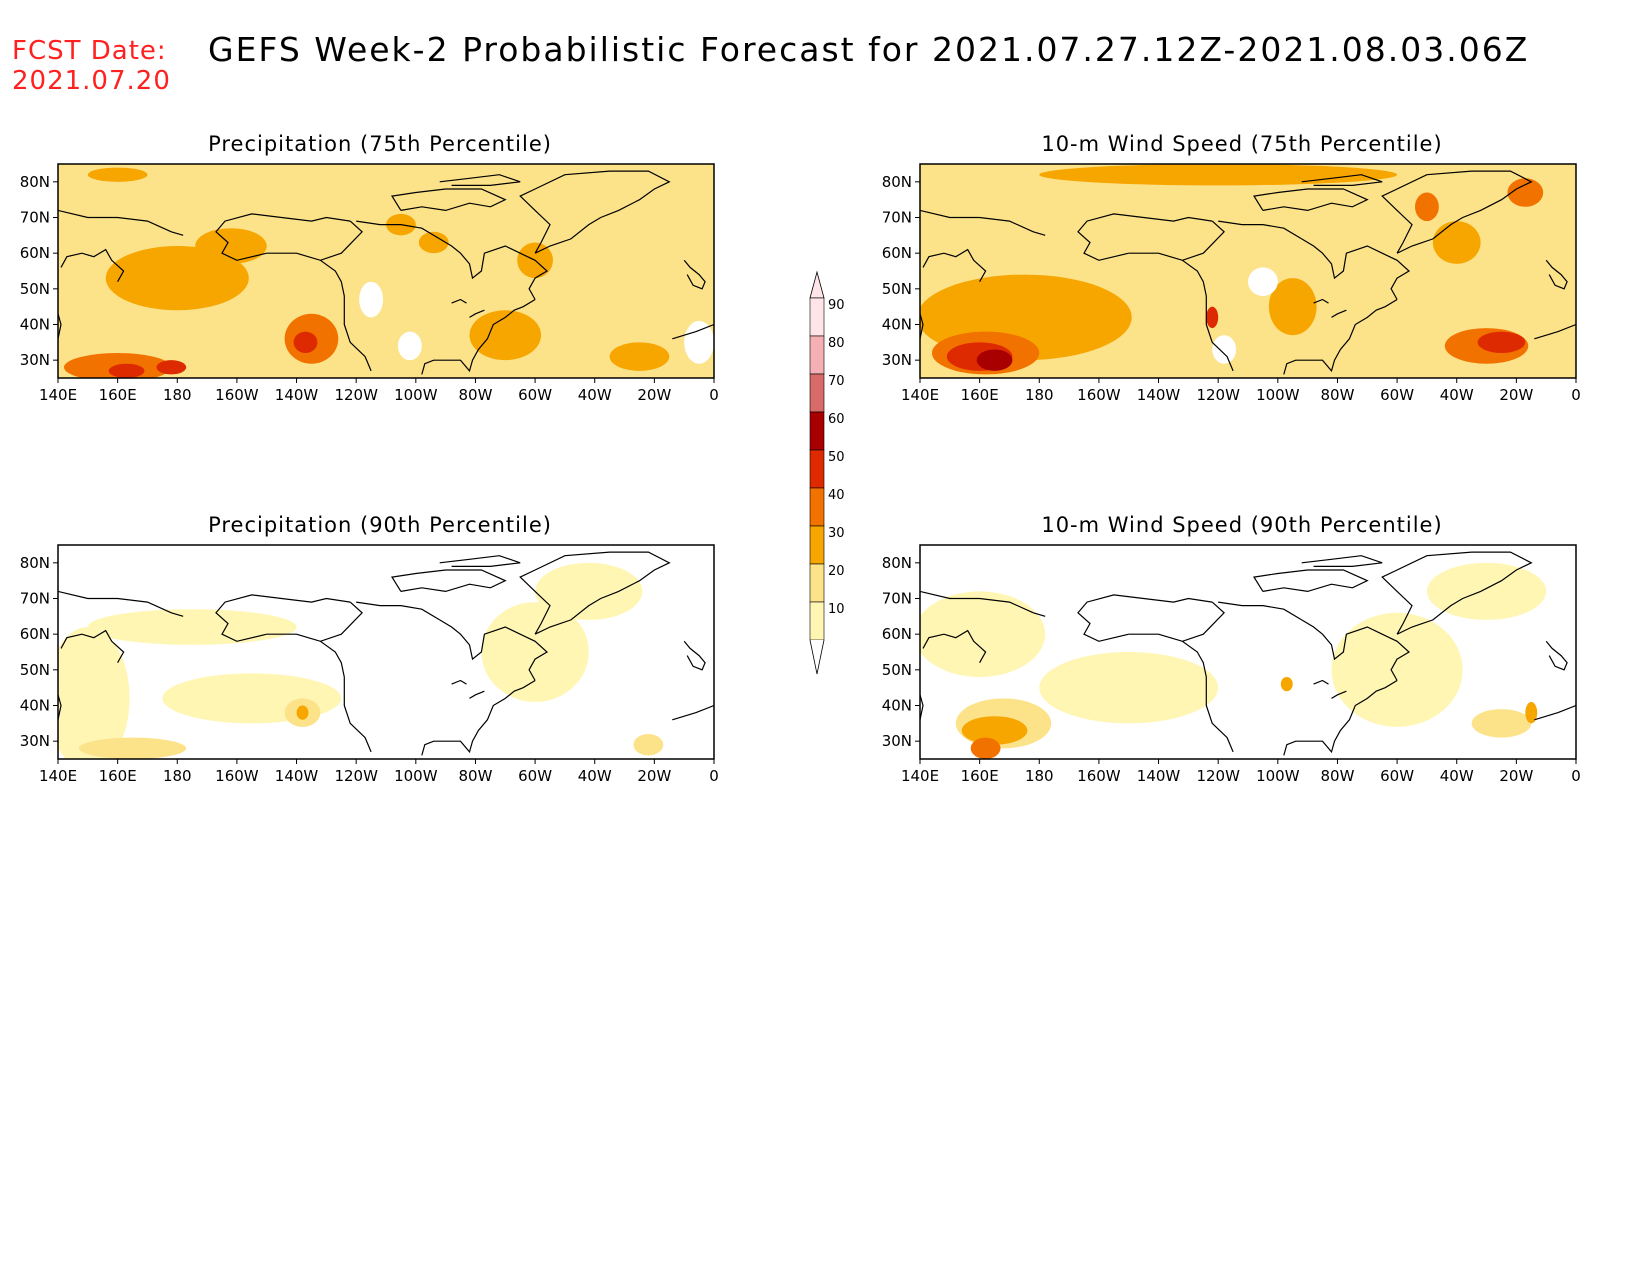  I want to click on colorbar-tick-label: 30, so click(836, 533).